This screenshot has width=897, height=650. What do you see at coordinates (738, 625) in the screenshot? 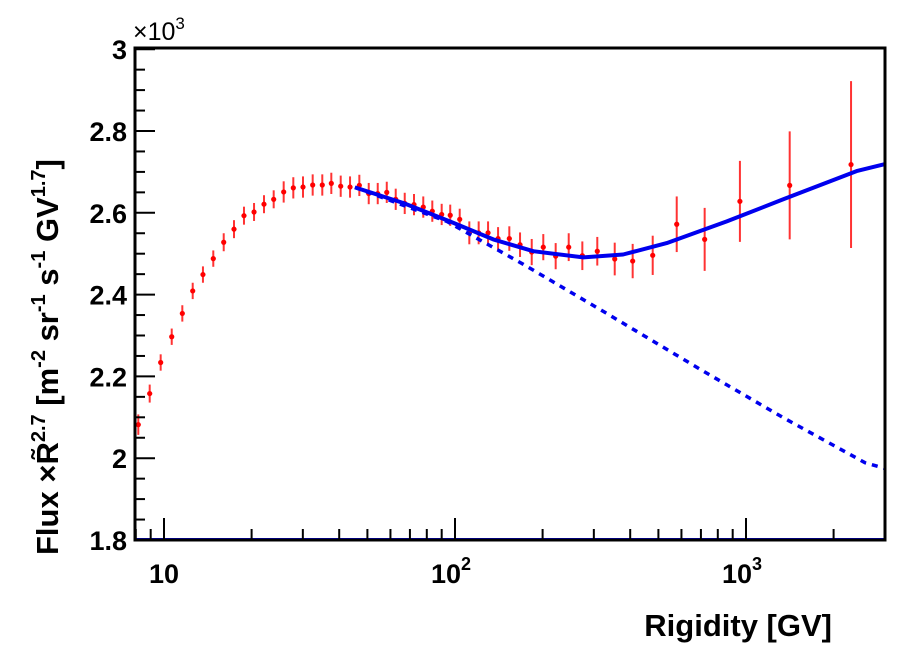
I see `x-axis-title: Rigidity [GV]` at bounding box center [738, 625].